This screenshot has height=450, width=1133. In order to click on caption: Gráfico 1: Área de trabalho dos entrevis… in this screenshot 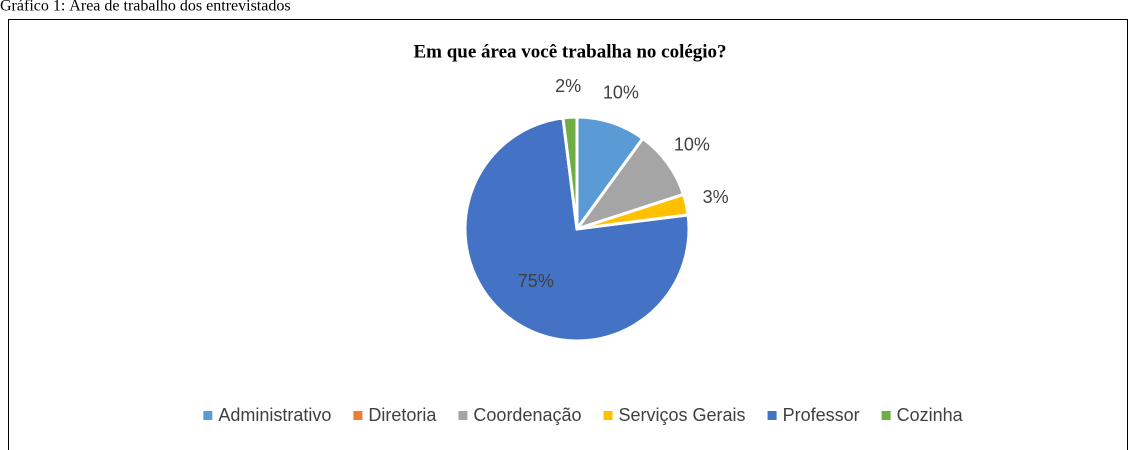, I will do `click(145, 7)`.